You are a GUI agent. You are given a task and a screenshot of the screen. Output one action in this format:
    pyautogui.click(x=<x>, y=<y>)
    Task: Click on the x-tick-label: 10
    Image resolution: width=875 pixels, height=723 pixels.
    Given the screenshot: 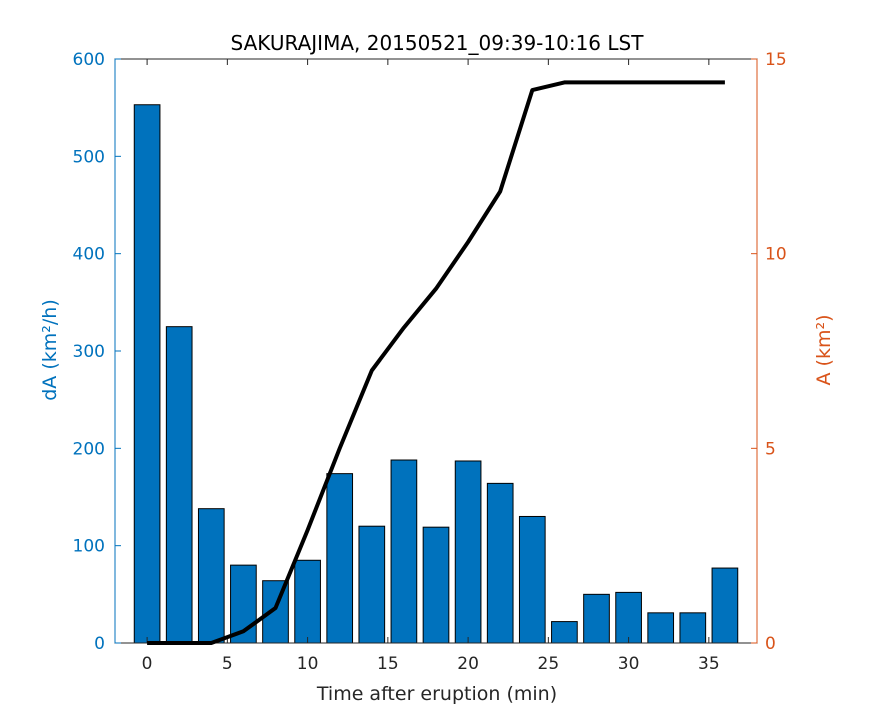 What is the action you would take?
    pyautogui.click(x=308, y=664)
    